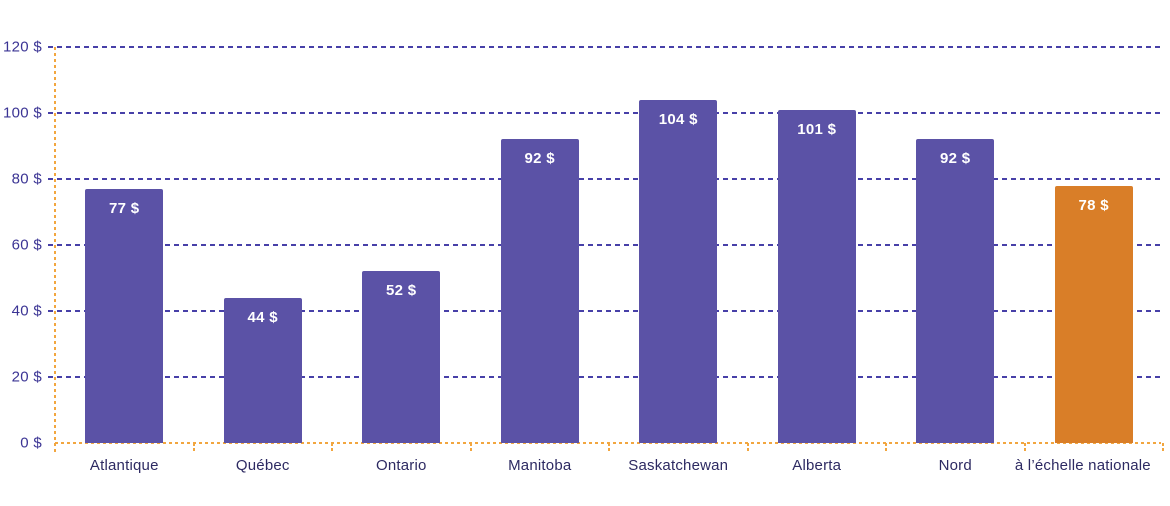 Image resolution: width=1170 pixels, height=506 pixels. Describe the element at coordinates (22, 113) in the screenshot. I see `y-tick-label: 100 $` at that location.